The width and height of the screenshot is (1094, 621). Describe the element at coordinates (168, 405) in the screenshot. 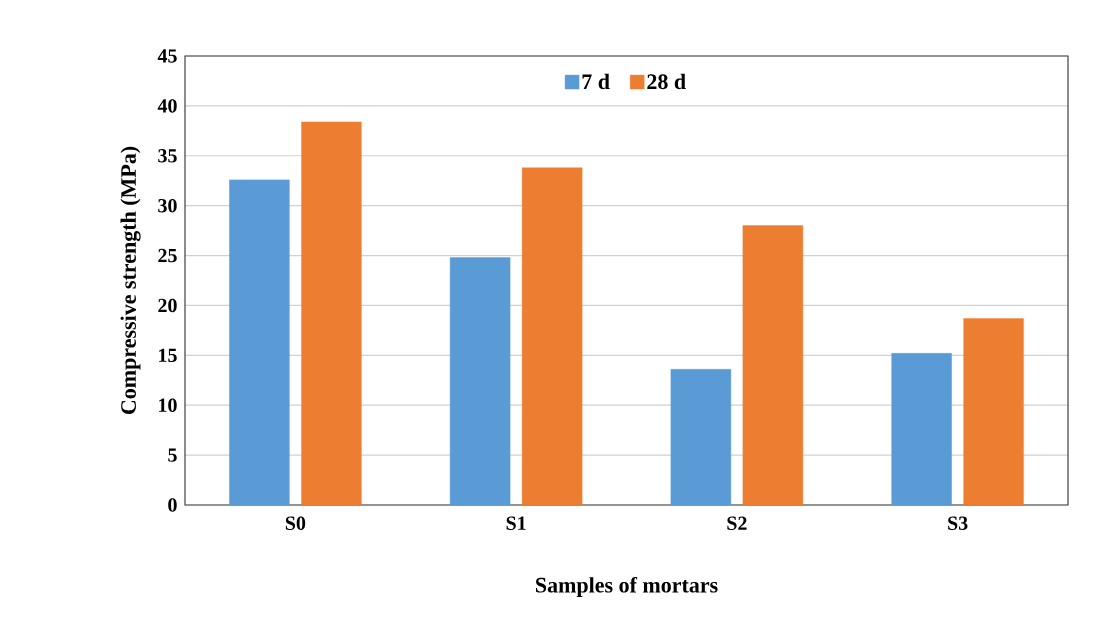

I see `y-tick-label: 10` at that location.